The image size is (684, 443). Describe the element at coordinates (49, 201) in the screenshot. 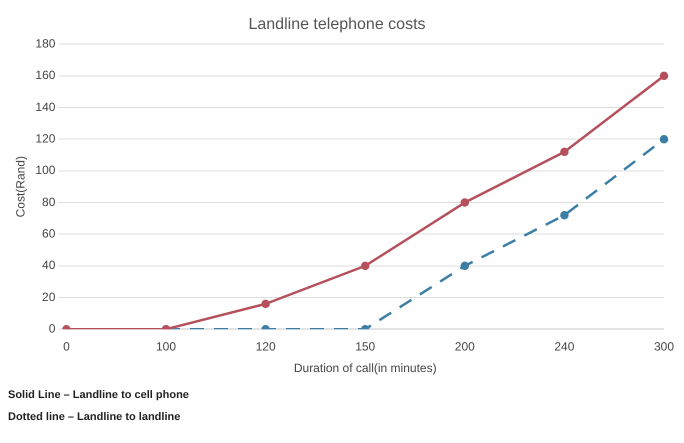

I see `y-tick-label: 80` at that location.